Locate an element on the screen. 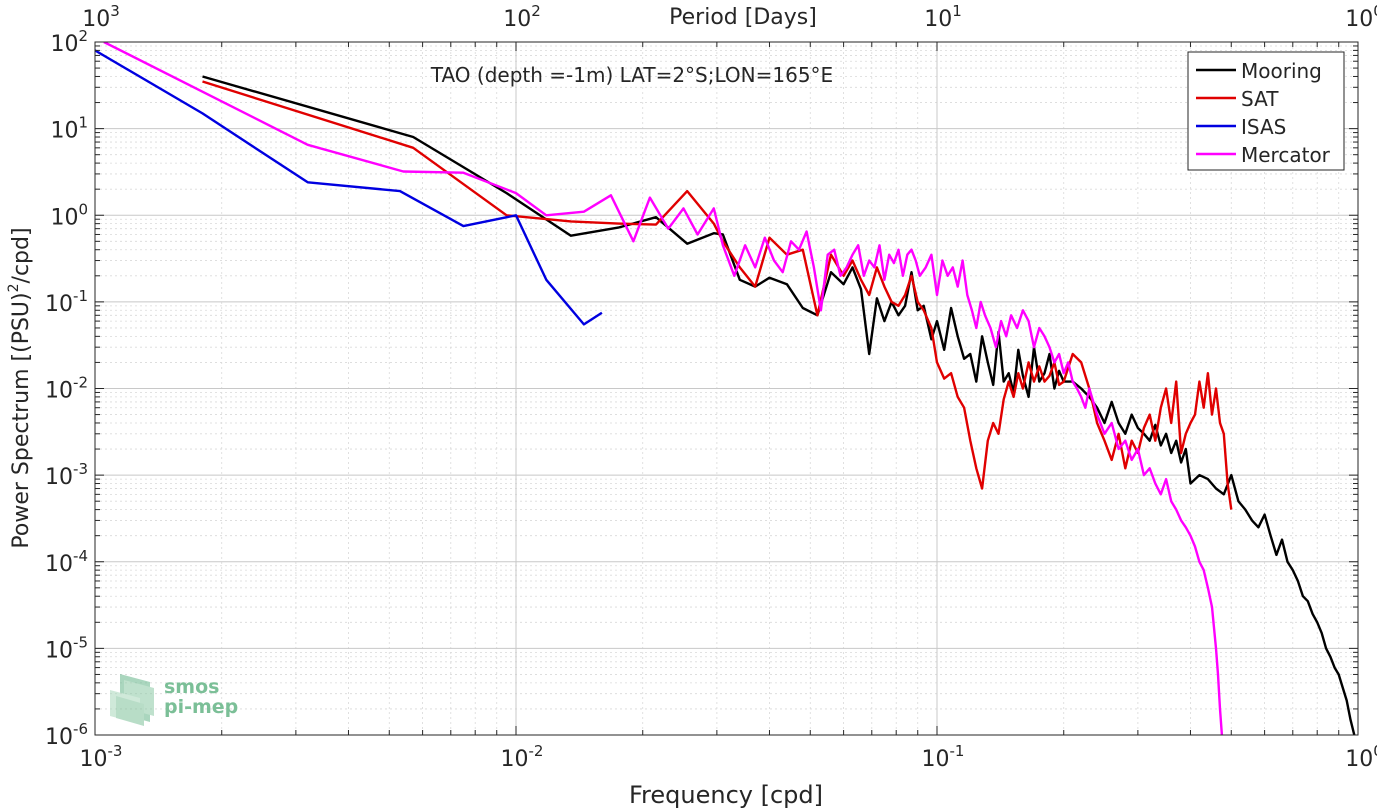 The width and height of the screenshot is (1377, 809). logo-icon is located at coordinates (132, 700).